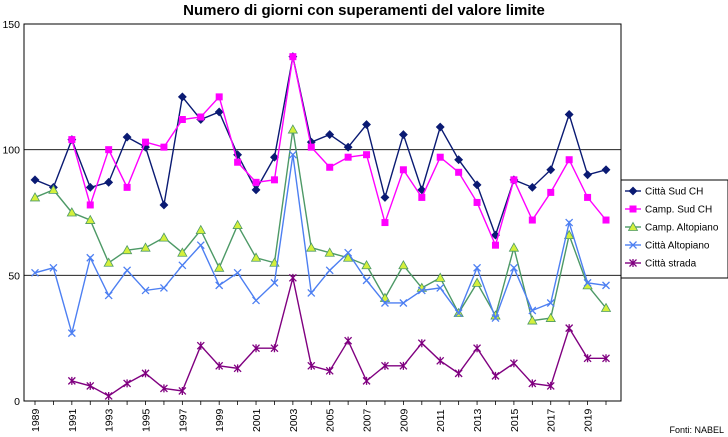  I want to click on y-tick-label: 150, so click(11, 25).